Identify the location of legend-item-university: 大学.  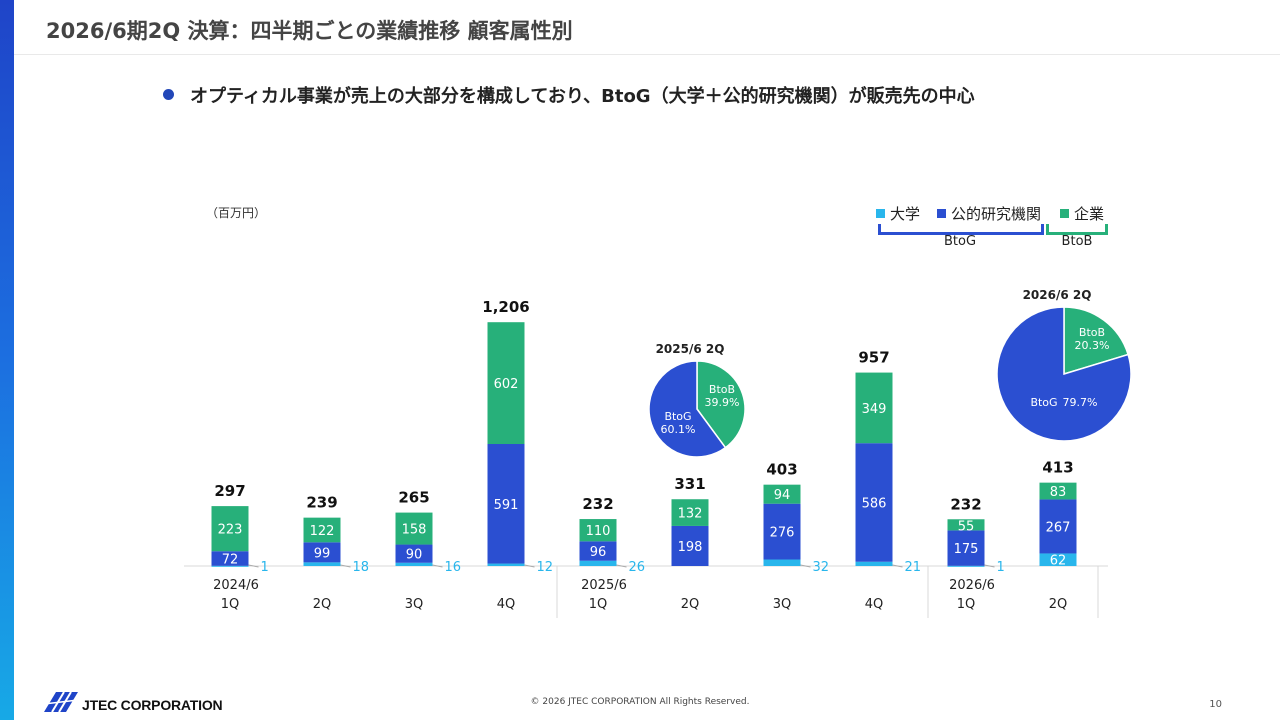
(898, 213).